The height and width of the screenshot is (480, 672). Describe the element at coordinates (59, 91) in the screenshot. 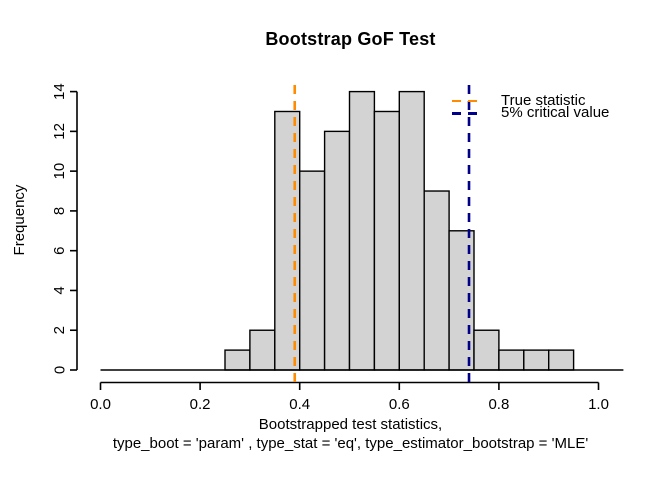

I see `y-tick-label: 14` at that location.